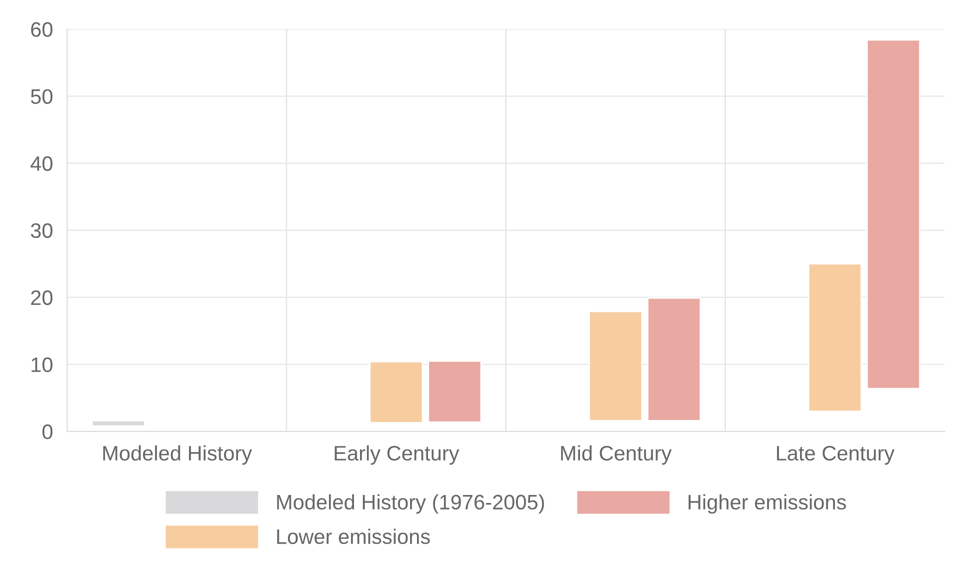 The image size is (959, 583). Describe the element at coordinates (47, 432) in the screenshot. I see `y-tick-label: 0` at that location.